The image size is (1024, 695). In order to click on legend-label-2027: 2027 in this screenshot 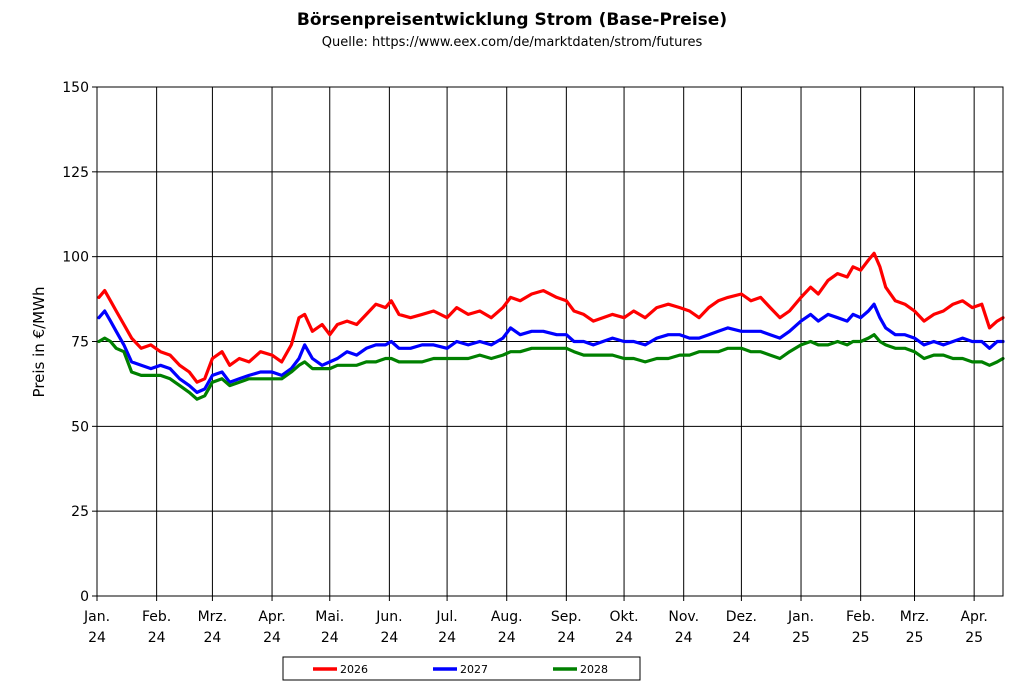, I will do `click(474, 669)`.